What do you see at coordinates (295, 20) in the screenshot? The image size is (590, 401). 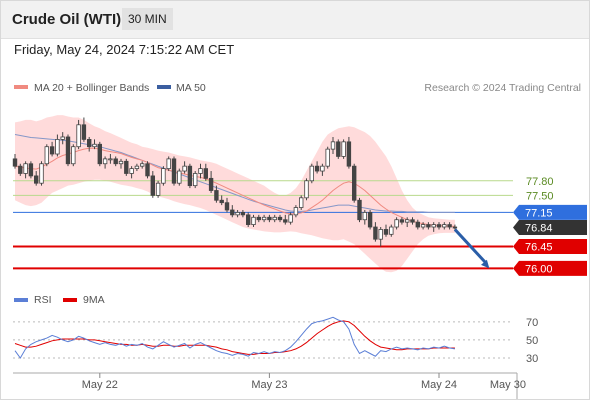 I see `header-bar: Crude Oil (WTI) 30 MIN` at bounding box center [295, 20].